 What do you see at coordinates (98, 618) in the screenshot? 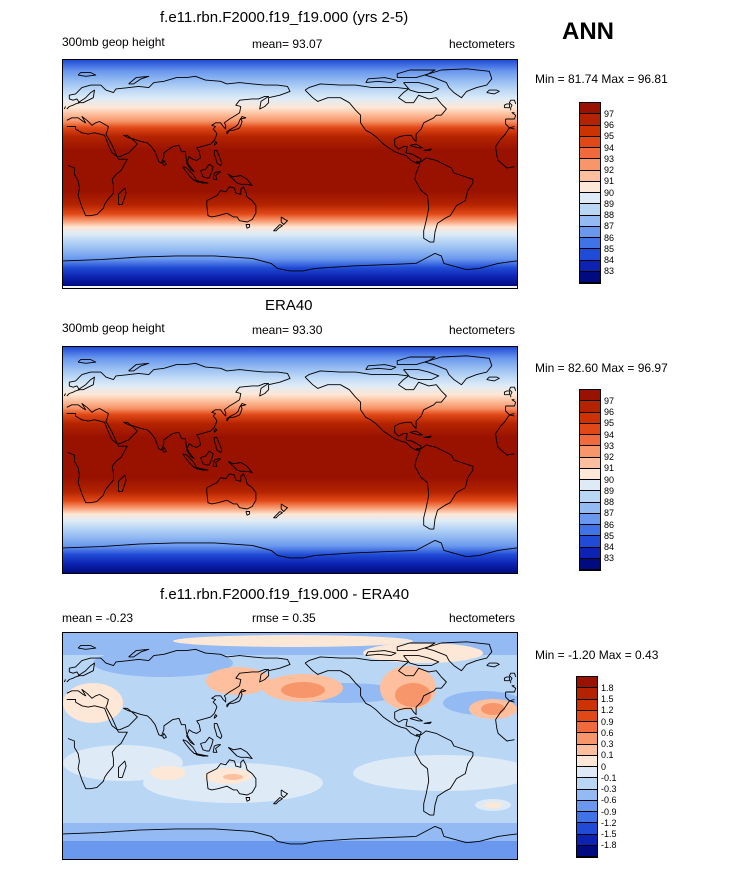
I see `panel-3-mean: mean = -0.23` at bounding box center [98, 618].